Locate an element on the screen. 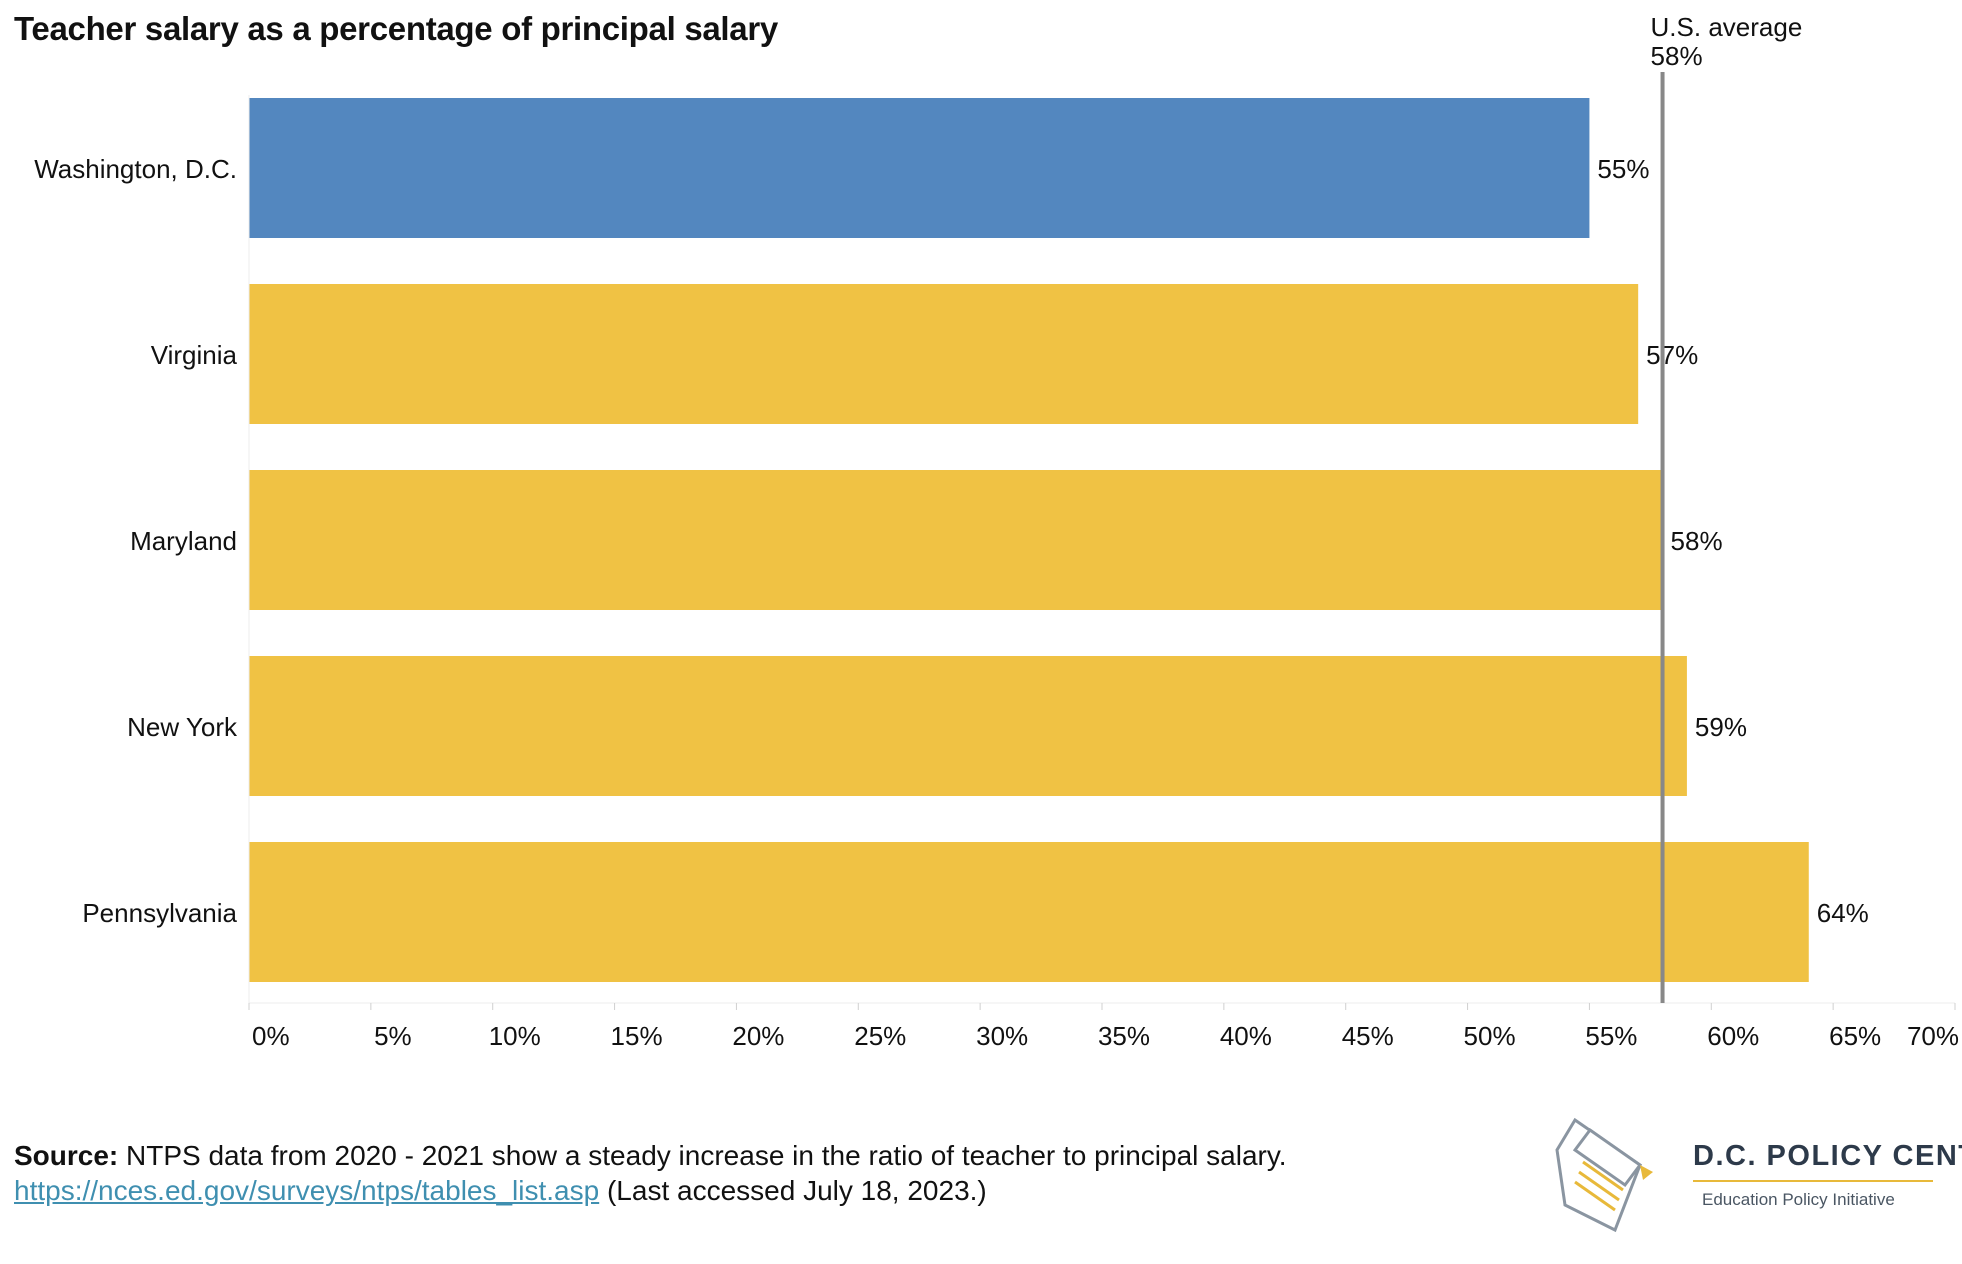 Image resolution: width=1962 pixels, height=1264 pixels. category-label: Virginia is located at coordinates (194, 355).